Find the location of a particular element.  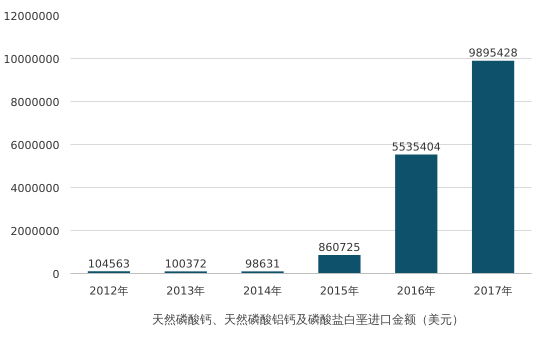

y-tick-label: 2000000 is located at coordinates (35, 231).